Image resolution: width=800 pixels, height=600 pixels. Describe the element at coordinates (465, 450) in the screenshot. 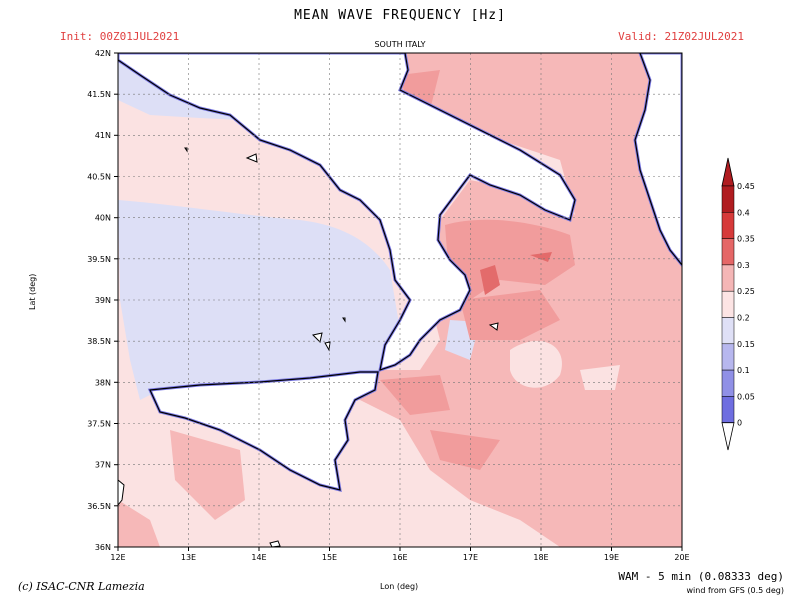

I see `malta-channel-core` at that location.